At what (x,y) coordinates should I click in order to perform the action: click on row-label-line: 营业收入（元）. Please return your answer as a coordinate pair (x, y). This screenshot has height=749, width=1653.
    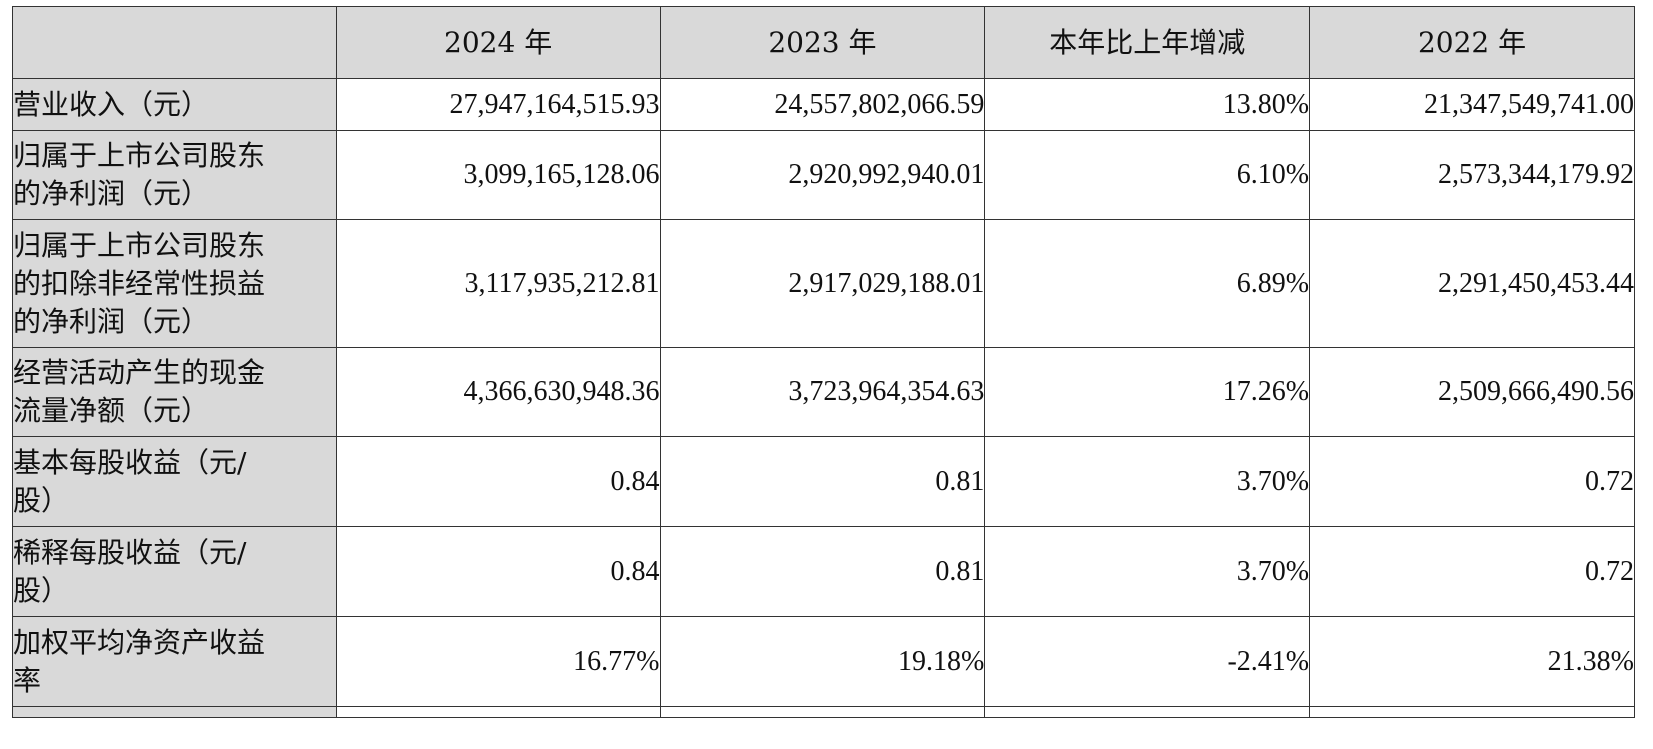
    Looking at the image, I should click on (111, 104).